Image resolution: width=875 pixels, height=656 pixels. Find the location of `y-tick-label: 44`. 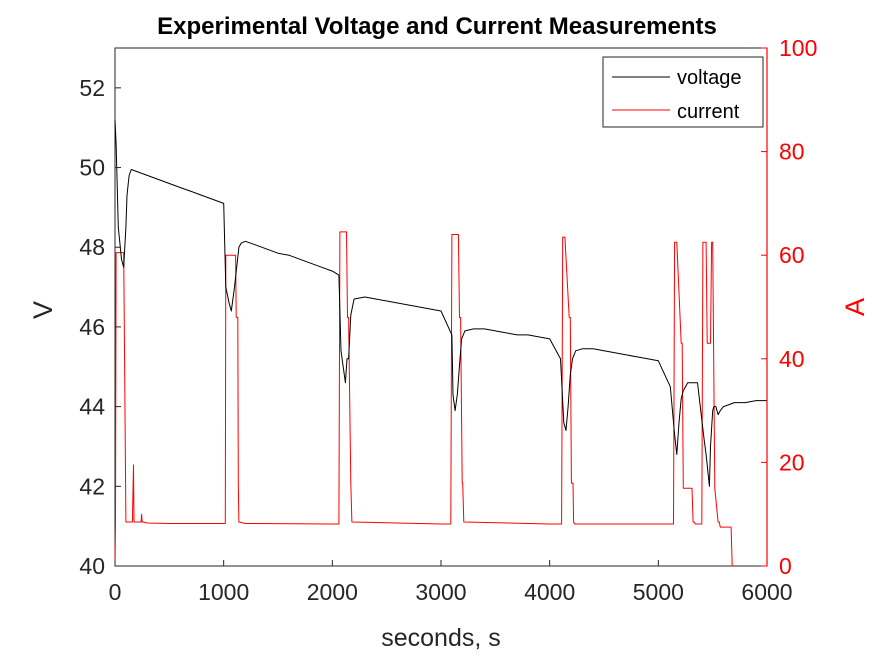

y-tick-label: 44 is located at coordinates (92, 407).